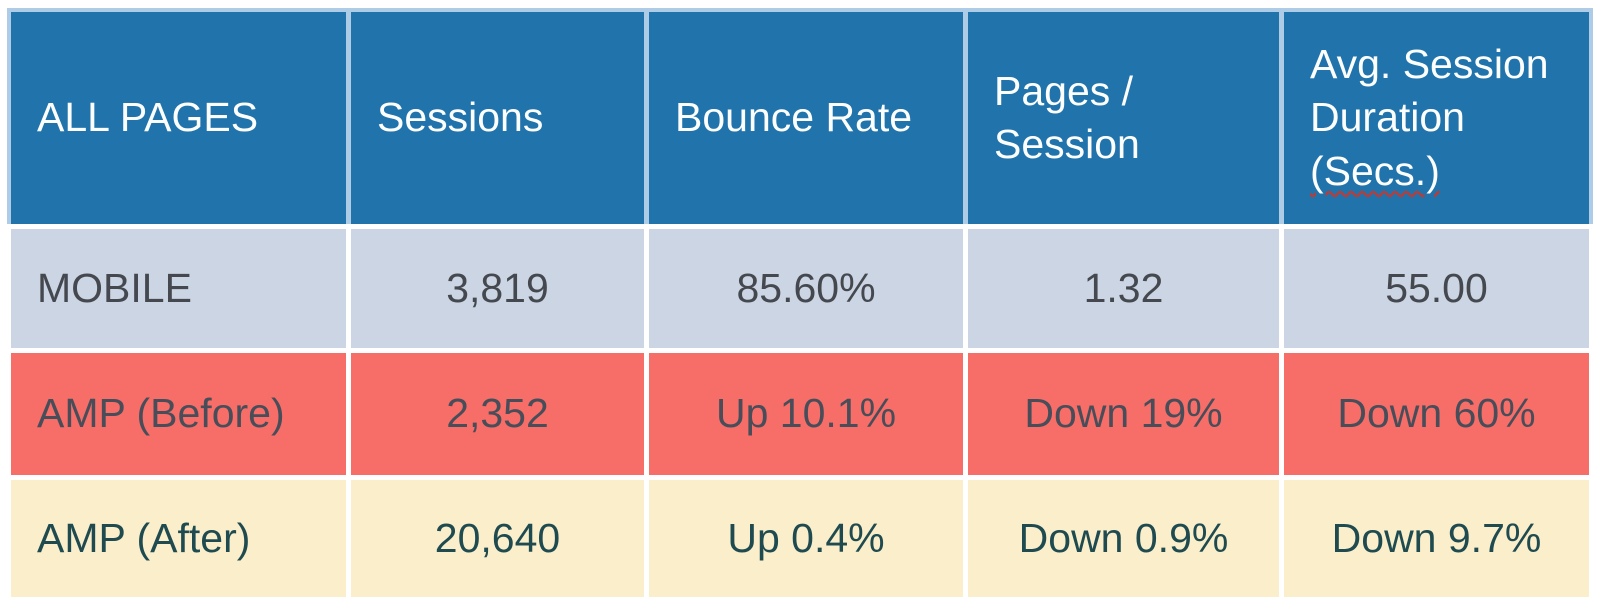 The height and width of the screenshot is (600, 1600). Describe the element at coordinates (1375, 170) in the screenshot. I see `misspelled-word: (Secs.)` at that location.